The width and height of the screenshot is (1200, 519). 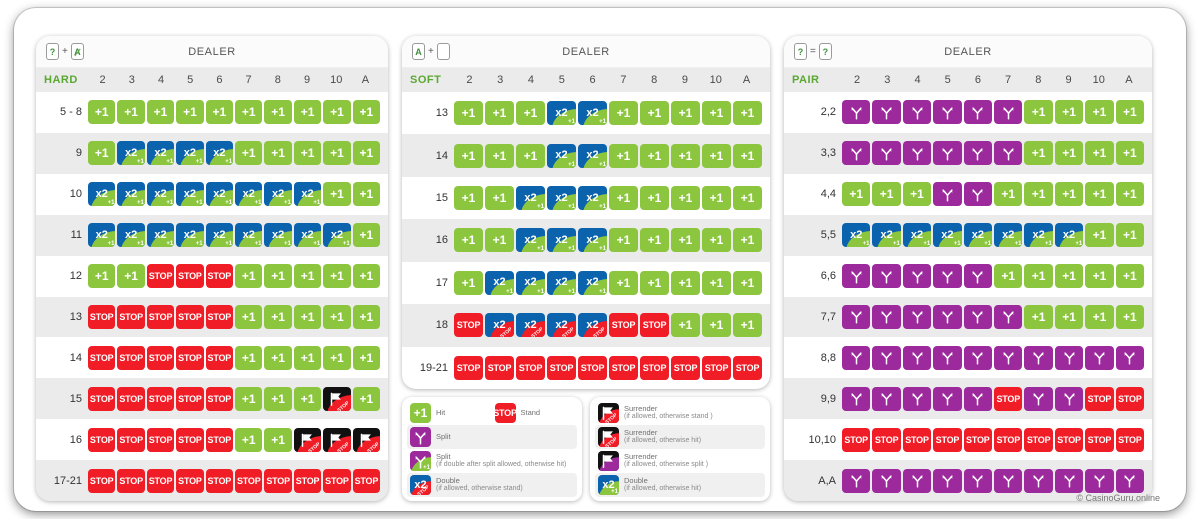 I want to click on row-cells: +1 +1 +1 x2 +1 x2 +1 +1 +1 +1 +1 +1, so click(x=608, y=155).